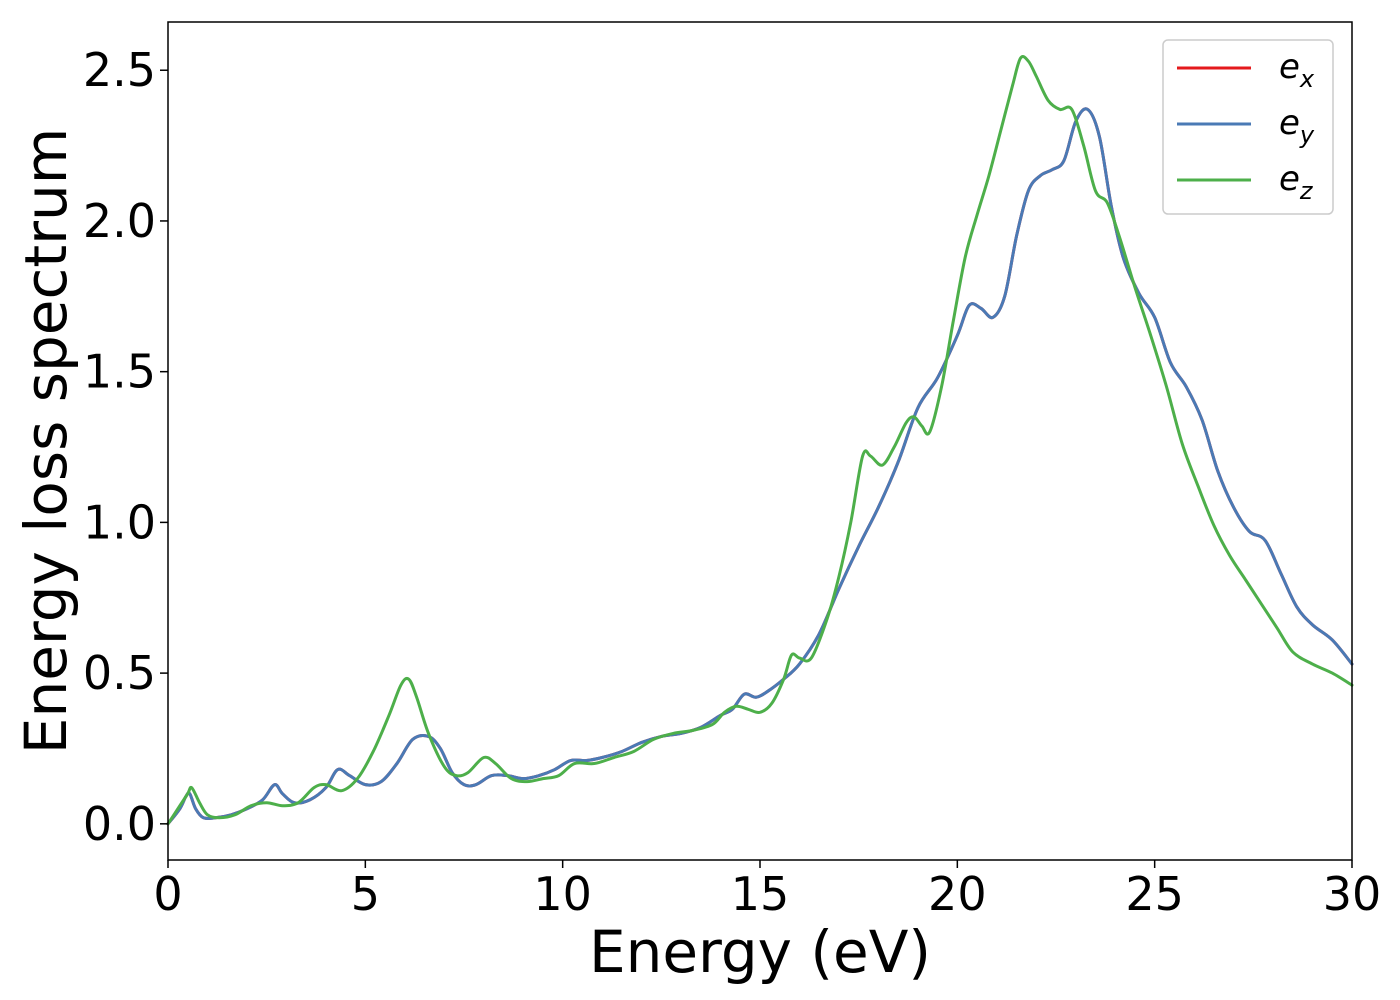  I want to click on legend-box, so click(1248, 127).